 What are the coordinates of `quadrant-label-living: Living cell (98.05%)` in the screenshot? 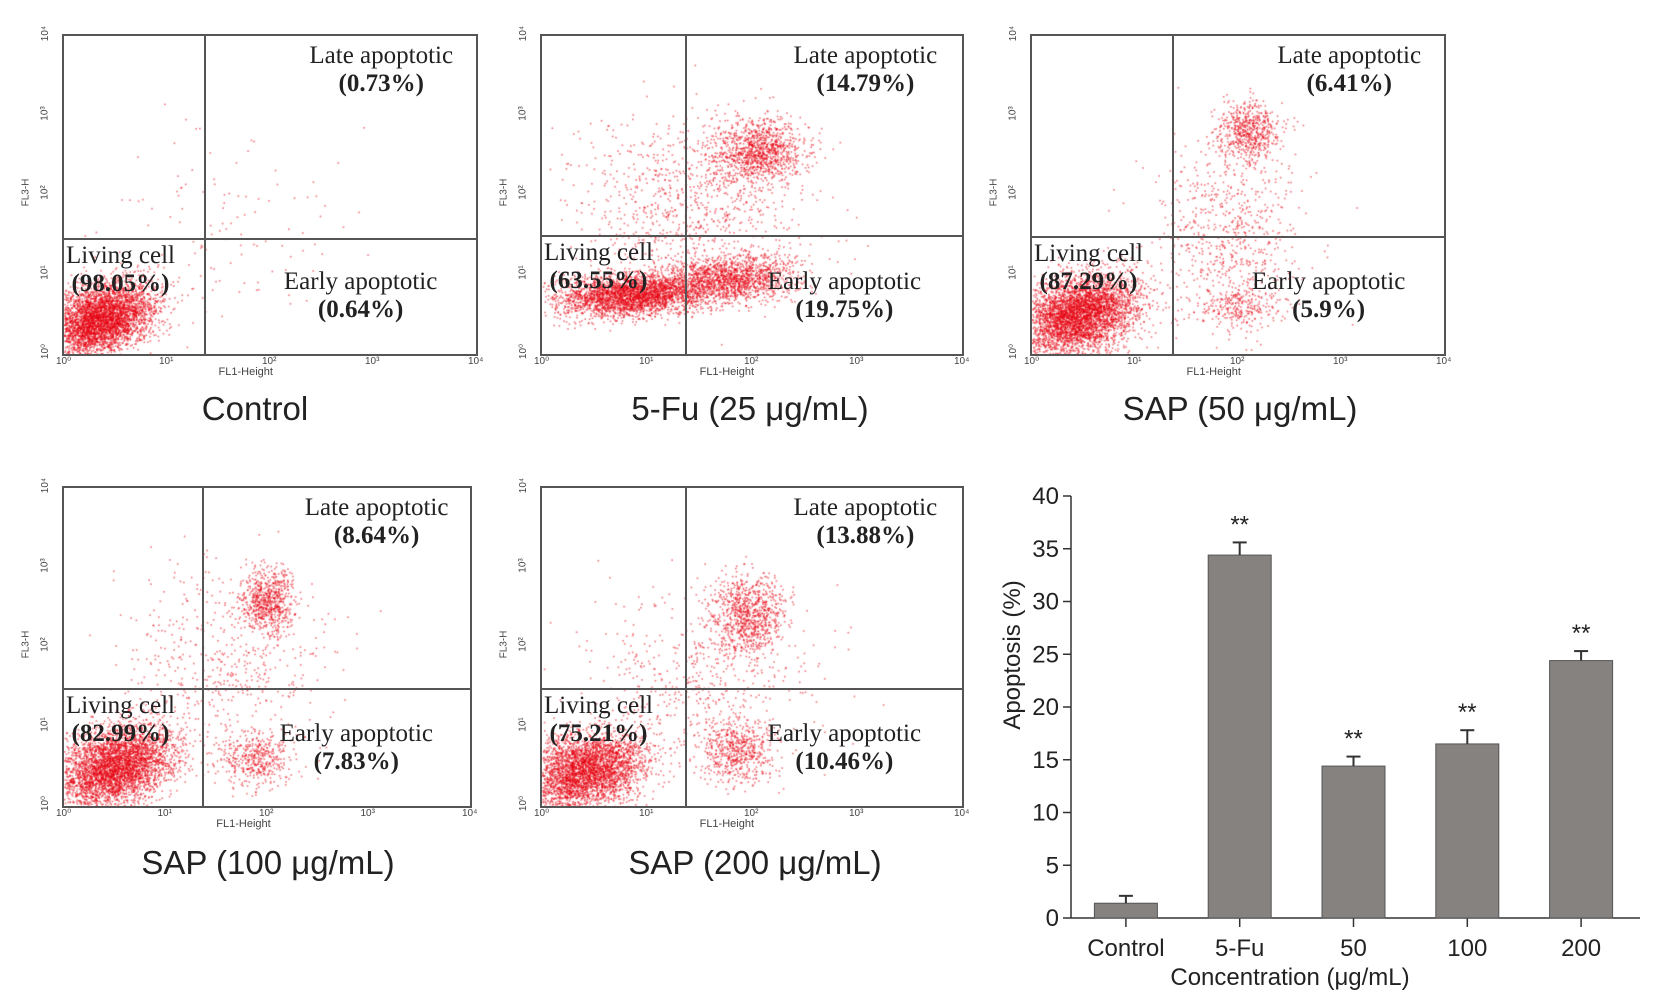 It's located at (120, 270).